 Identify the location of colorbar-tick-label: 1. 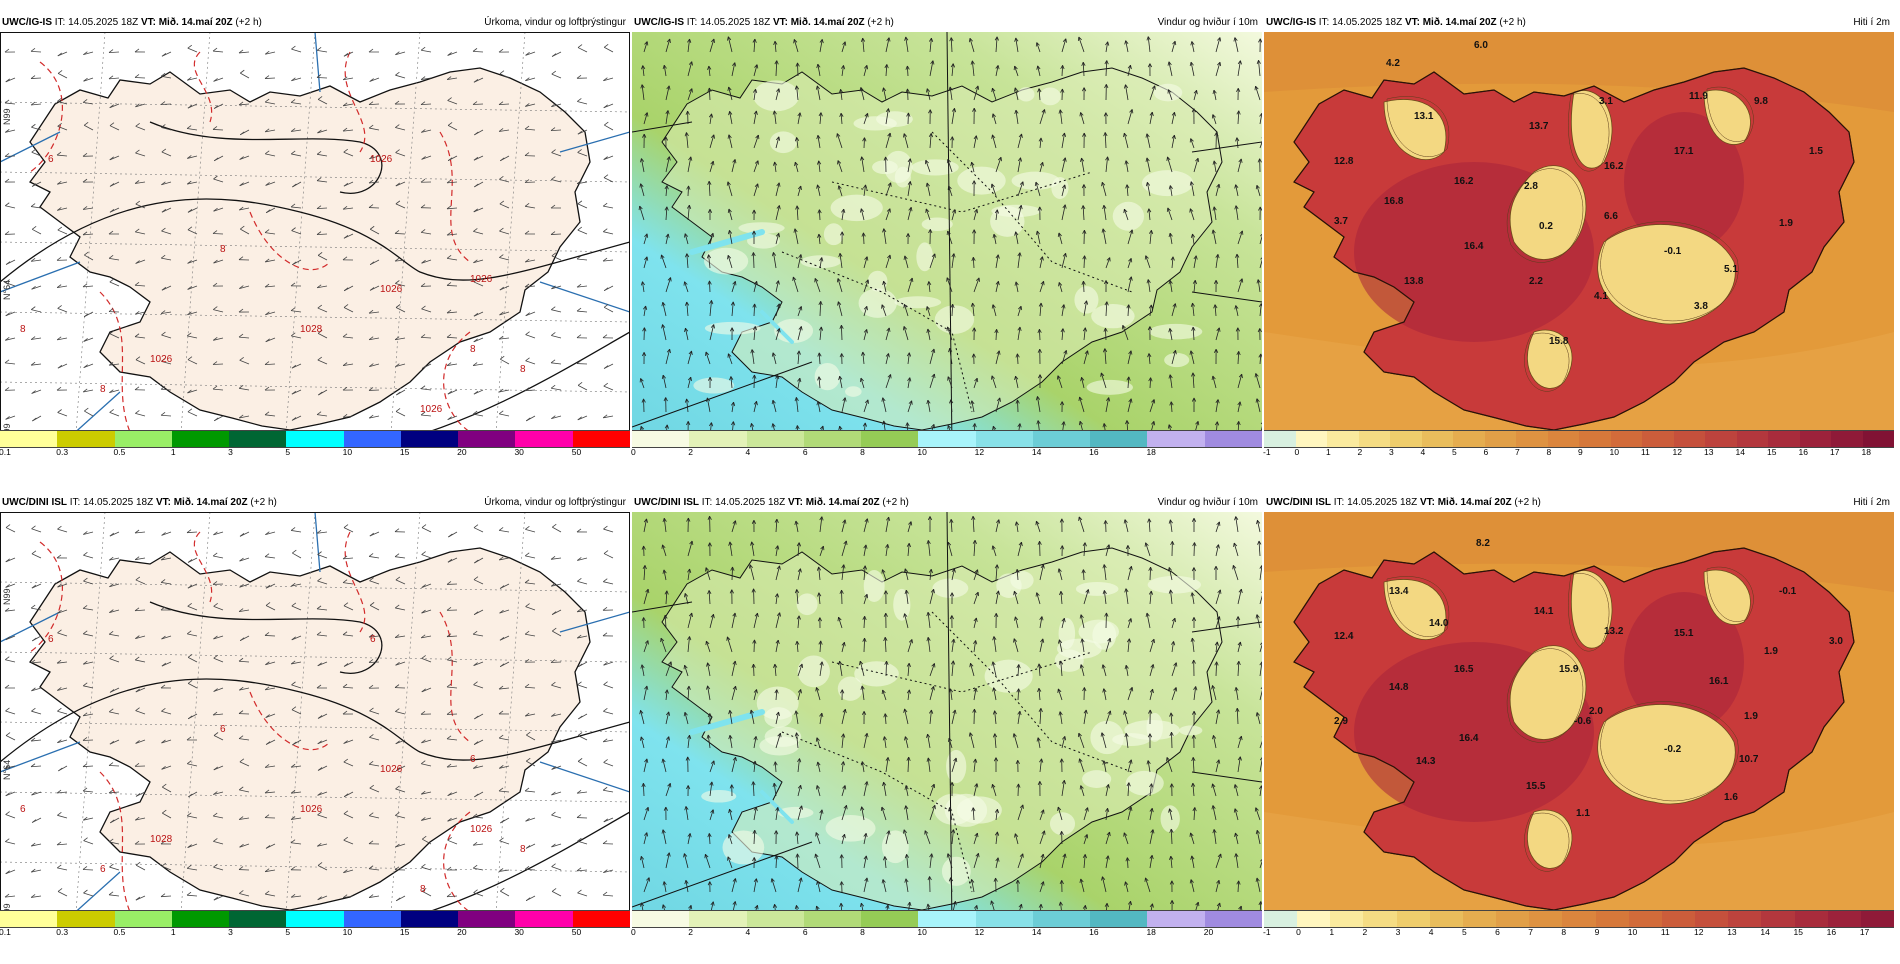
(1328, 452).